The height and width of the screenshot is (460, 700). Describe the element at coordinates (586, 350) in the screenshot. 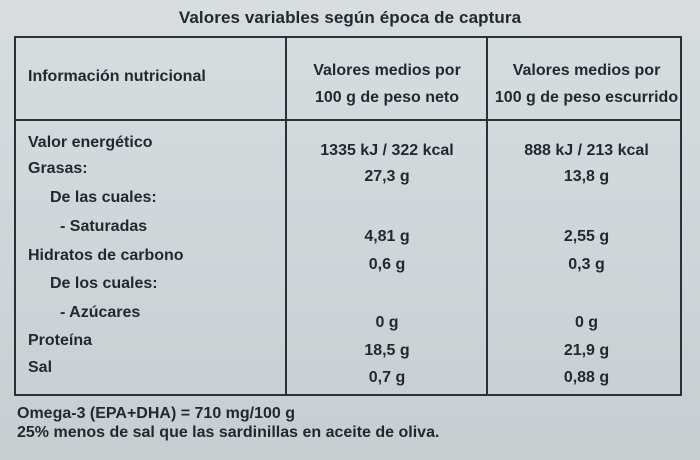

I see `row-protein-drained: 21,9 g` at that location.